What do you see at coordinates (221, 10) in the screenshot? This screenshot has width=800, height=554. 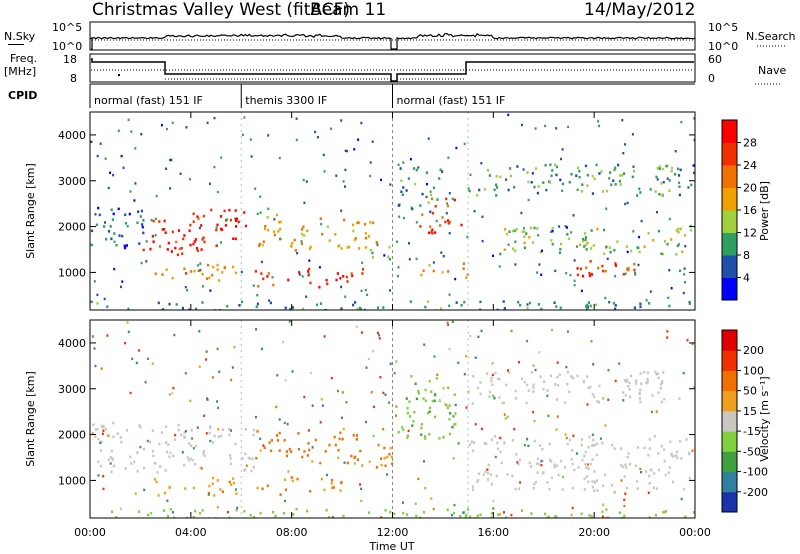 I see `station-title: Christmas Valley West (fitACF)` at bounding box center [221, 10].